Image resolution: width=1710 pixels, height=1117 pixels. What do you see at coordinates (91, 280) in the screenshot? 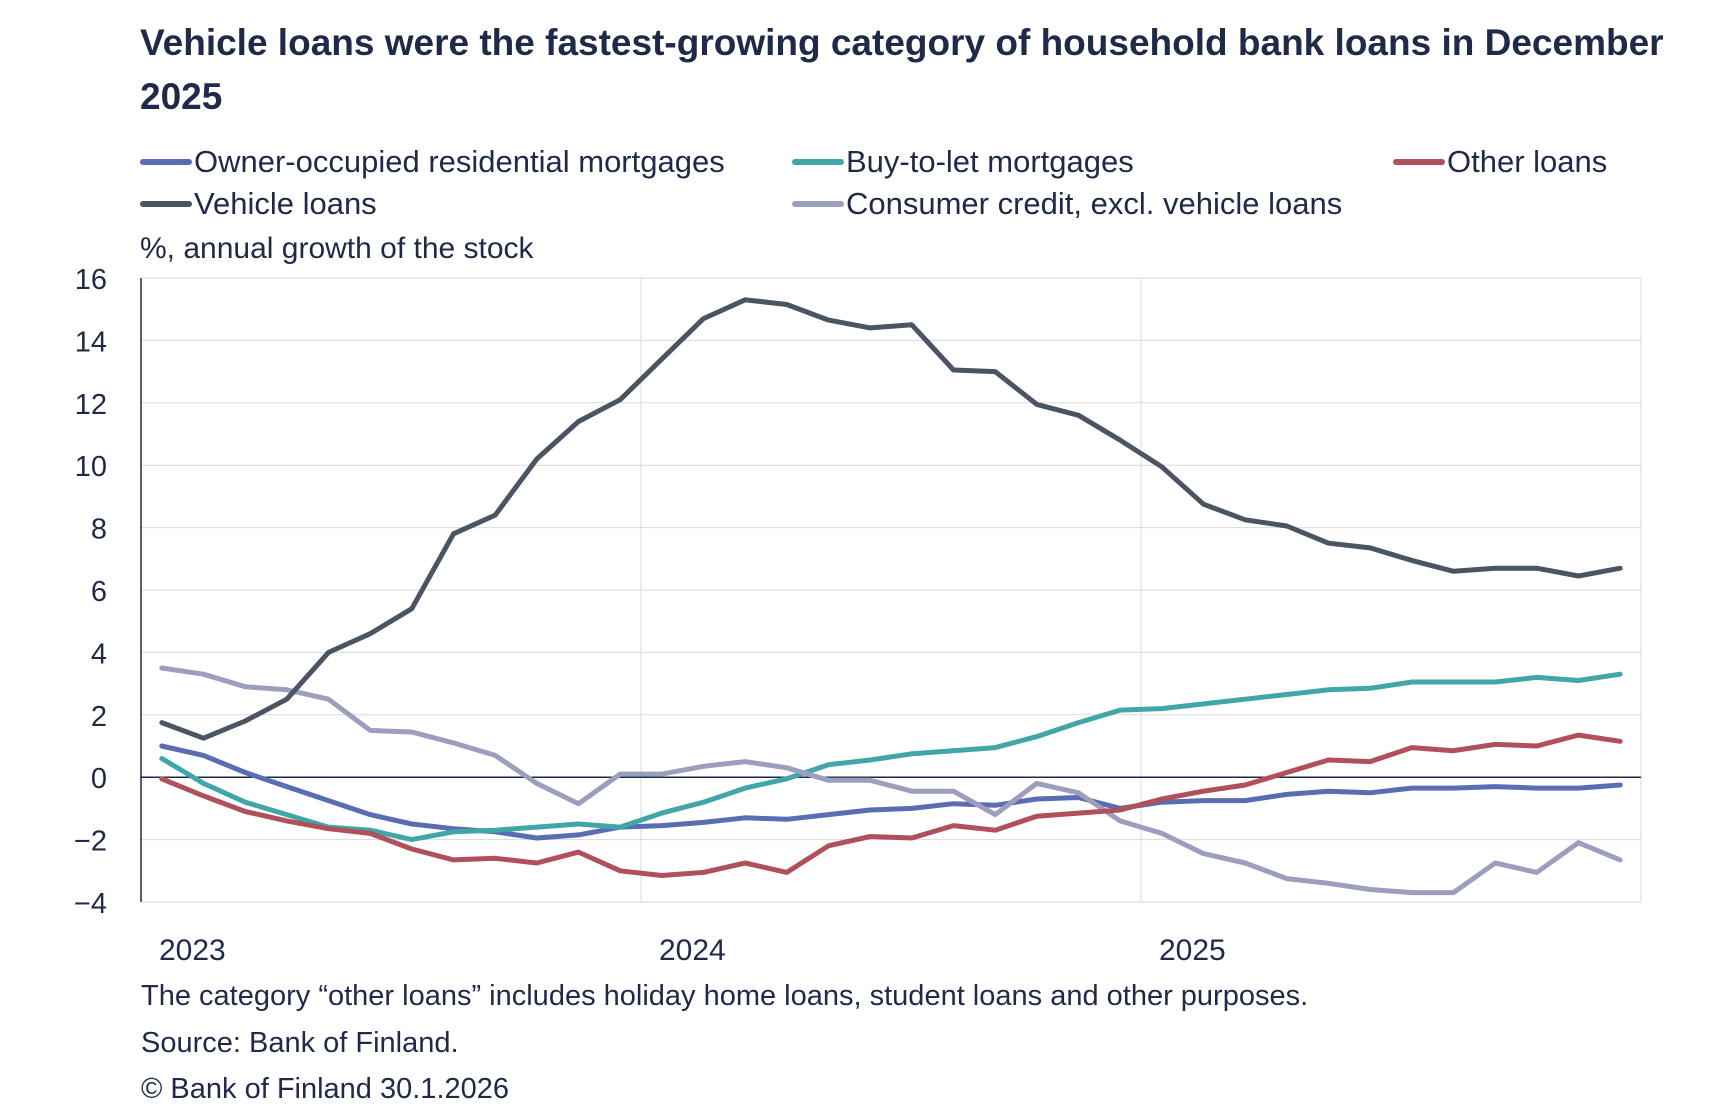
I see `y-tick-label: 16` at bounding box center [91, 280].